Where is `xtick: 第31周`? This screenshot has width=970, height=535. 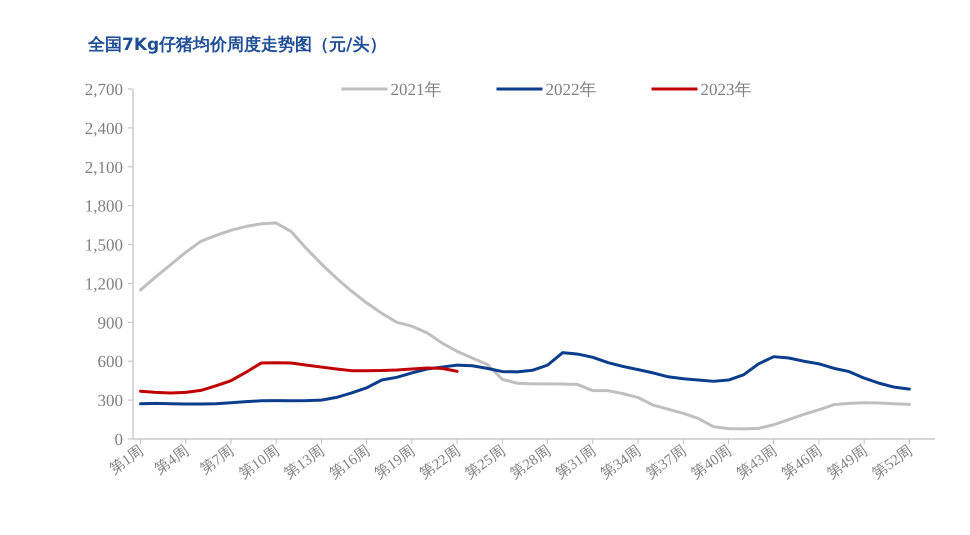
xtick: 第31周 is located at coordinates (576, 462).